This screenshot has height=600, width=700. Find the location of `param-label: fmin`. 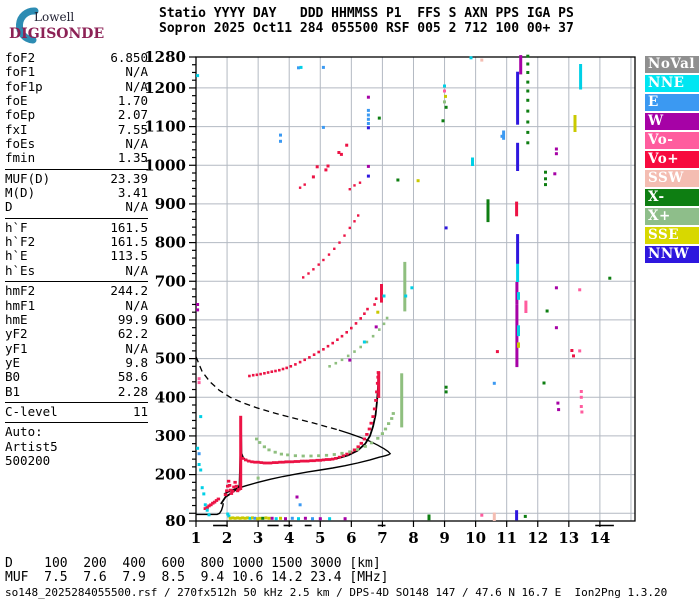

param-label: fmin is located at coordinates (20, 158).